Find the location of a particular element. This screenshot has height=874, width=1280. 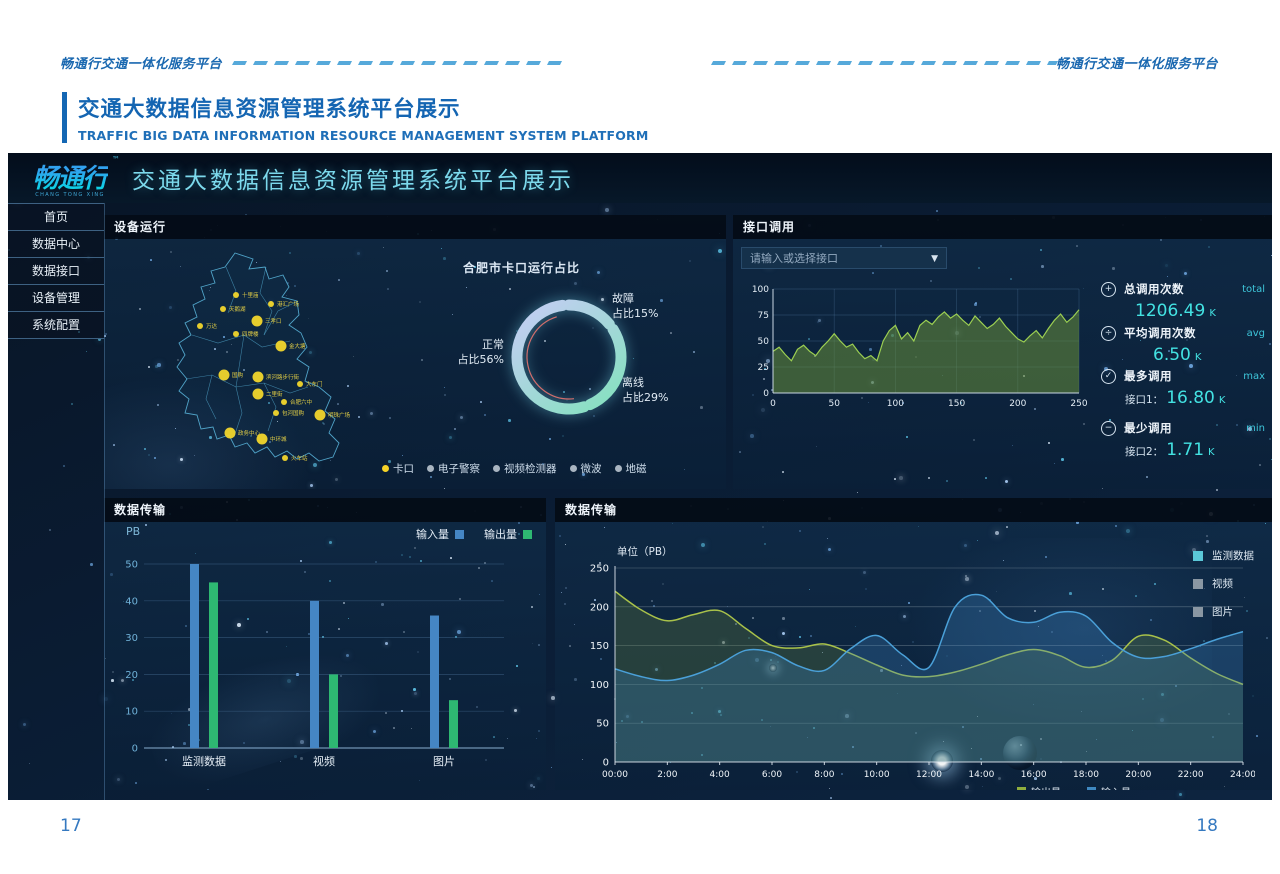

map-point: 万达 is located at coordinates (207, 326).